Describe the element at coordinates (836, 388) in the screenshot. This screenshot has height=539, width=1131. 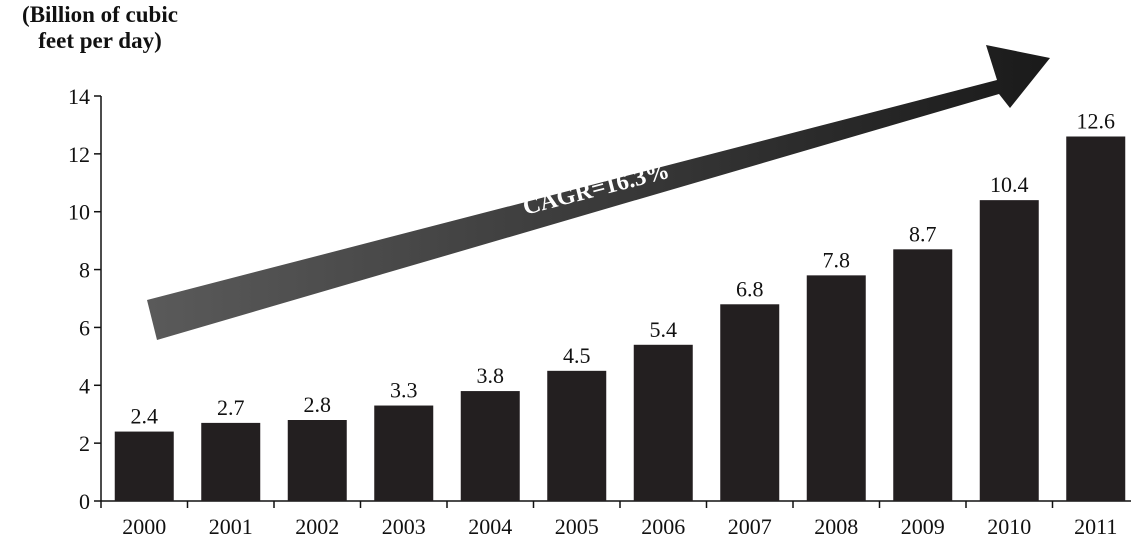
I see `bar-2008` at that location.